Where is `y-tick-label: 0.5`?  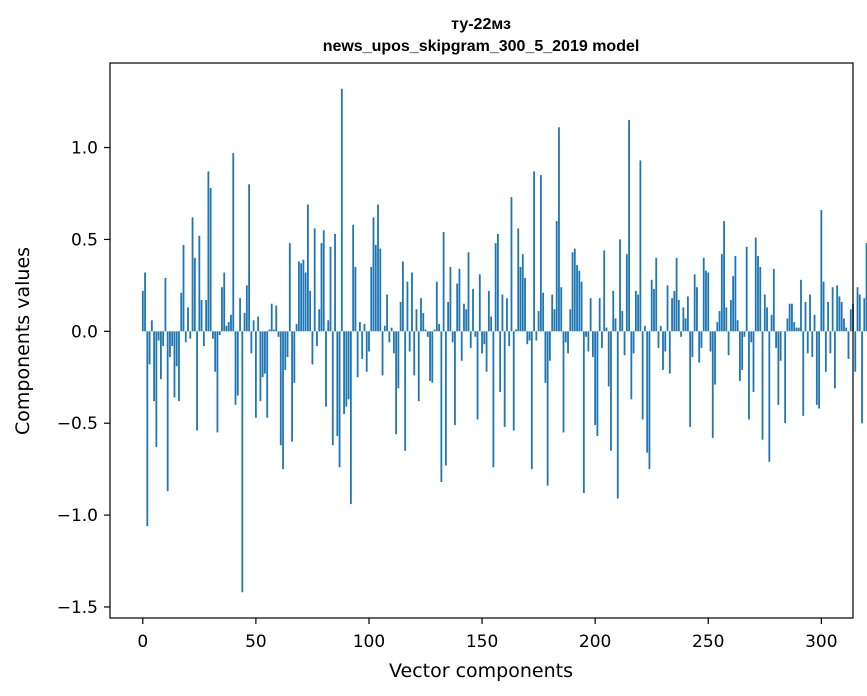 y-tick-label: 0.5 is located at coordinates (84, 240).